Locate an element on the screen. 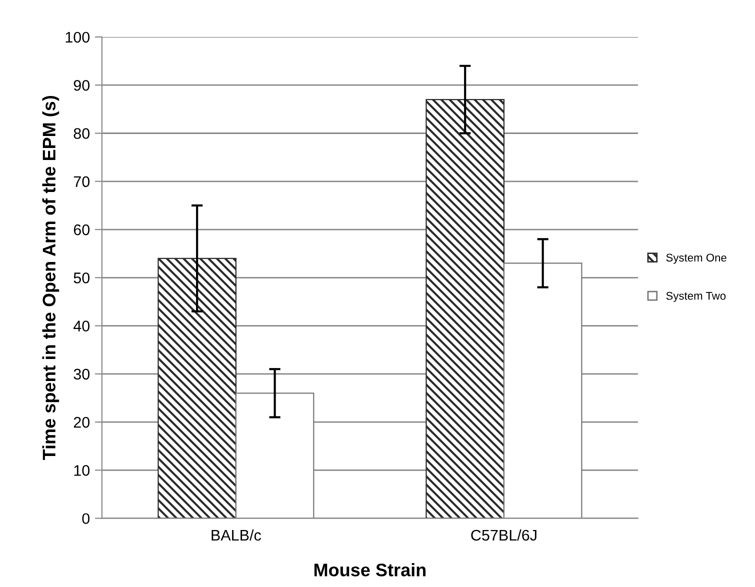  y-tick-label: 60 is located at coordinates (82, 230).